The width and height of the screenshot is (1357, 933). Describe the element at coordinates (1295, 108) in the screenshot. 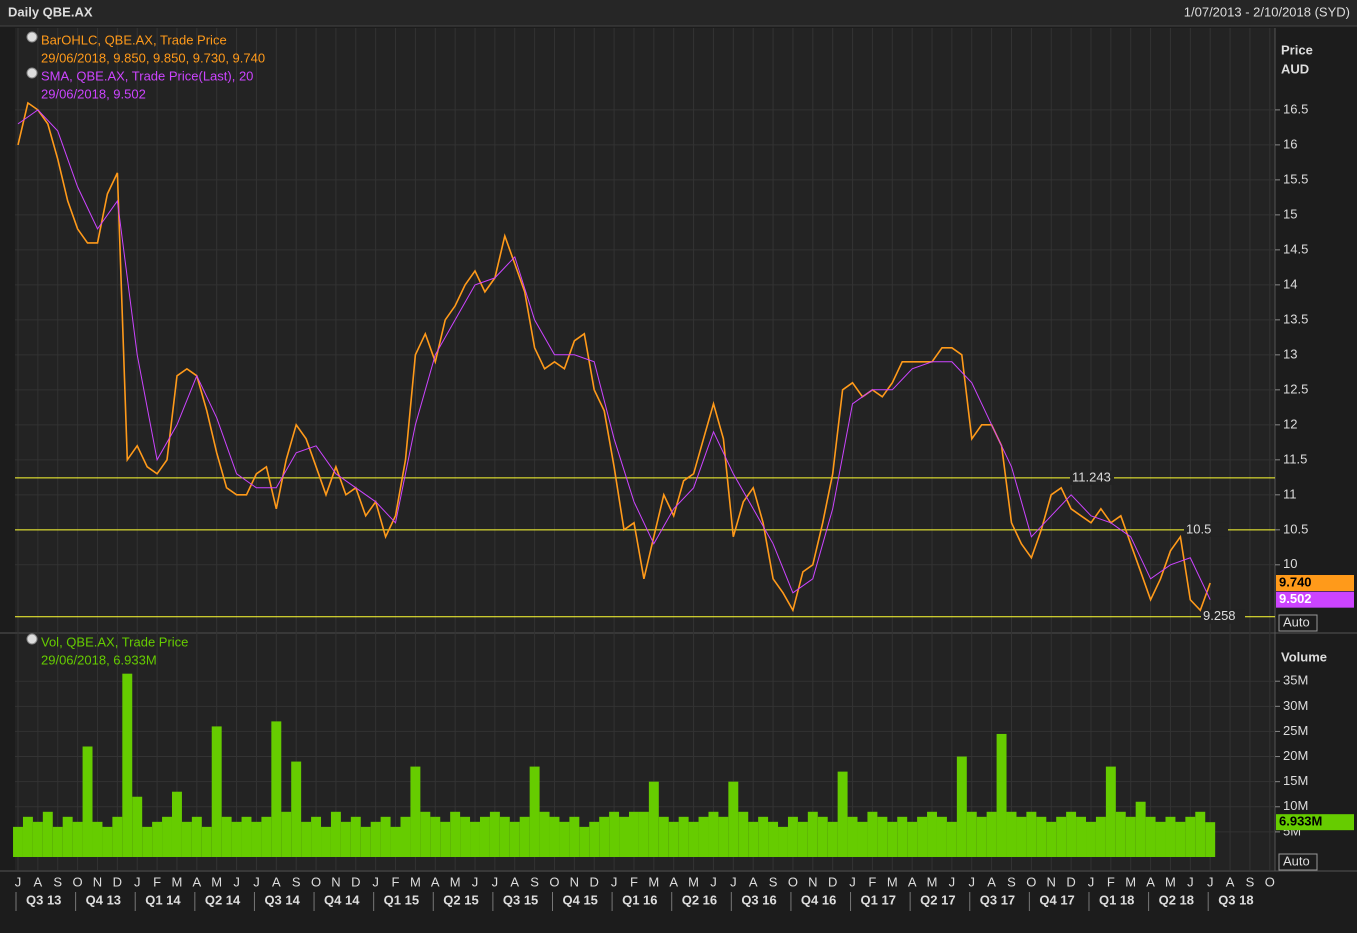

I see `y-tick-label: 16.5` at that location.